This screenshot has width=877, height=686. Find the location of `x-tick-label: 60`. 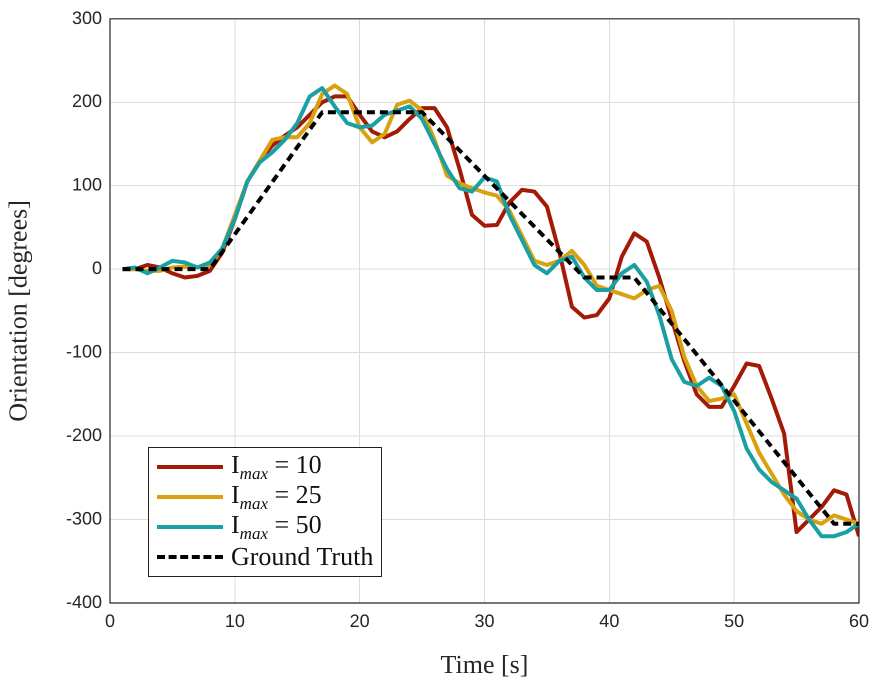

x-tick-label: 60 is located at coordinates (859, 620).